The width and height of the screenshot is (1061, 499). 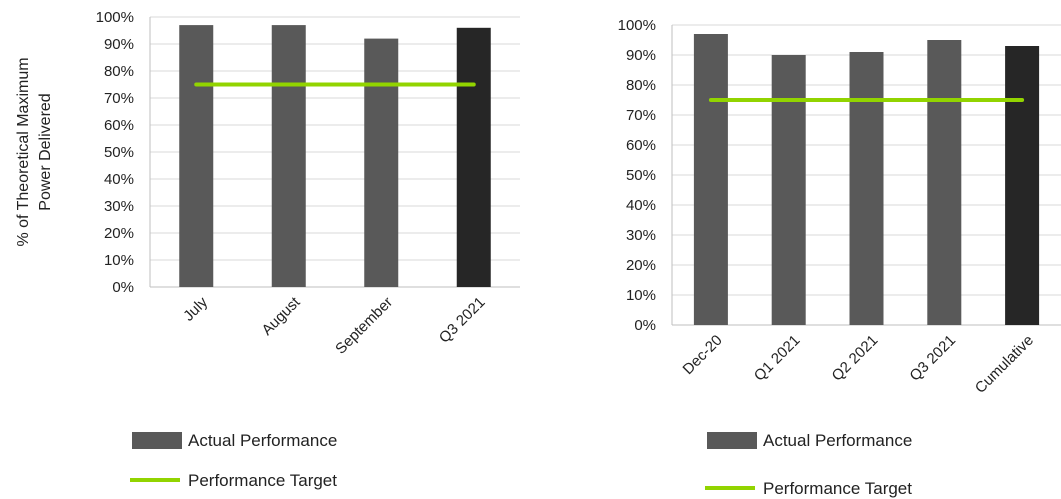 I want to click on y-axis-title: % of Theoretical Maximum, so click(x=23, y=151).